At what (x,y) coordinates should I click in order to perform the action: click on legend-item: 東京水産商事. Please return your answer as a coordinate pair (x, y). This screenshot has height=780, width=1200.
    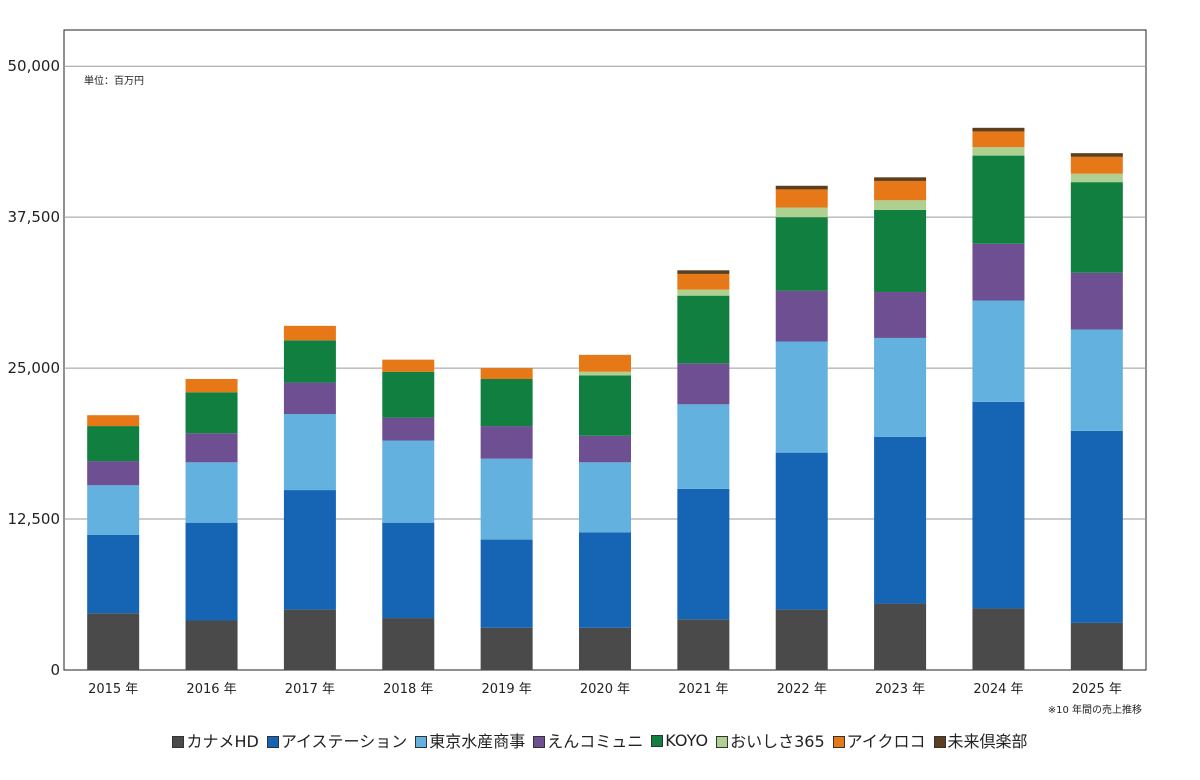
    Looking at the image, I should click on (470, 740).